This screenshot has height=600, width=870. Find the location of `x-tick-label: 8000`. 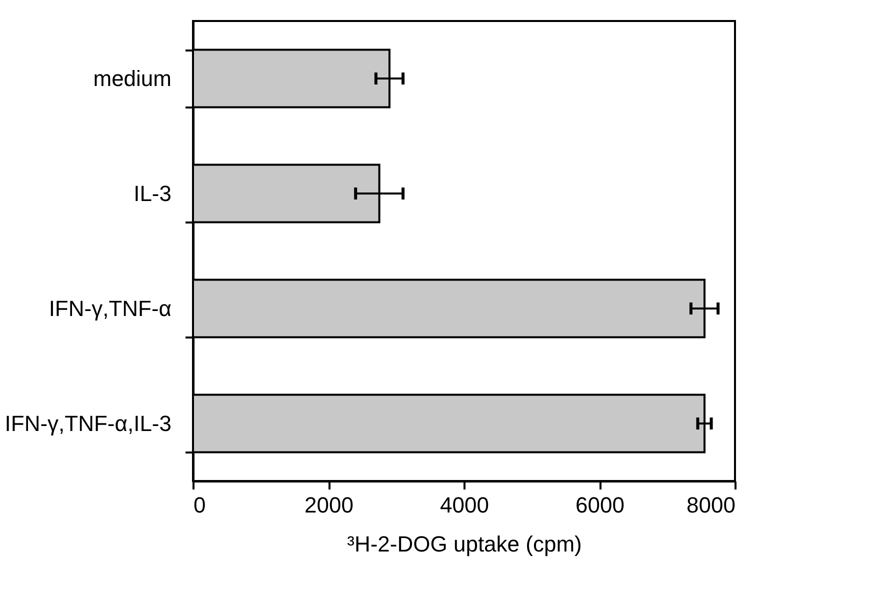

x-tick-label: 8000 is located at coordinates (711, 505).